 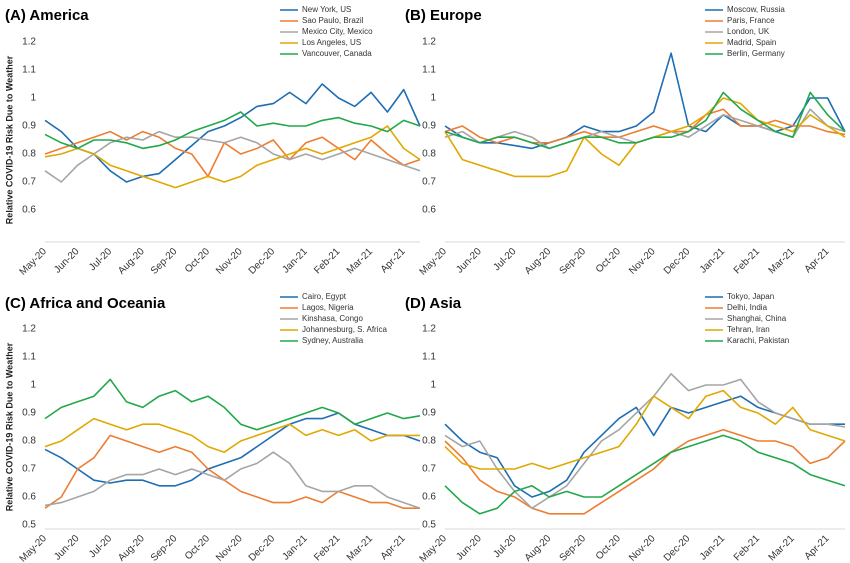 What do you see at coordinates (756, 9) in the screenshot?
I see `legend-label: Moscow, Russia` at bounding box center [756, 9].